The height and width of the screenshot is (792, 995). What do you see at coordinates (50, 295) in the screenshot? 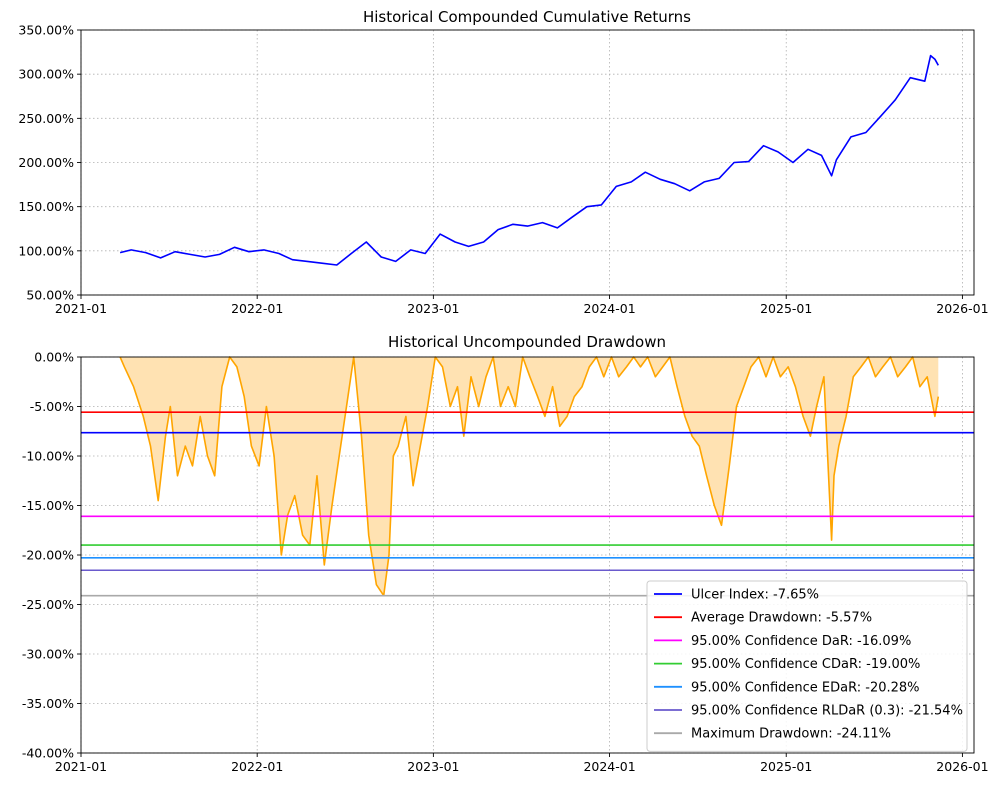
I see `y-tick-label: 50.00%` at bounding box center [50, 295].